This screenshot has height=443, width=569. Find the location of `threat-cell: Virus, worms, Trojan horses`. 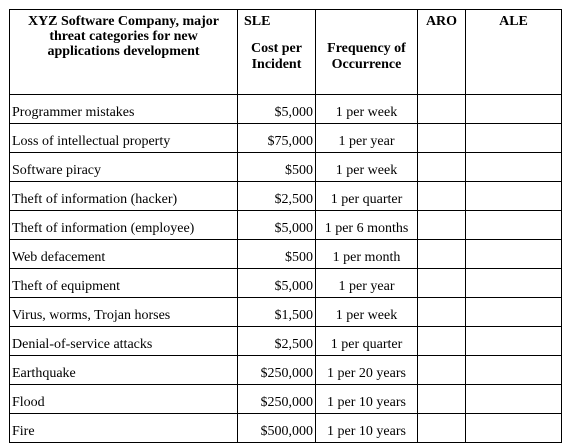

threat-cell: Virus, worms, Trojan horses is located at coordinates (123, 312).